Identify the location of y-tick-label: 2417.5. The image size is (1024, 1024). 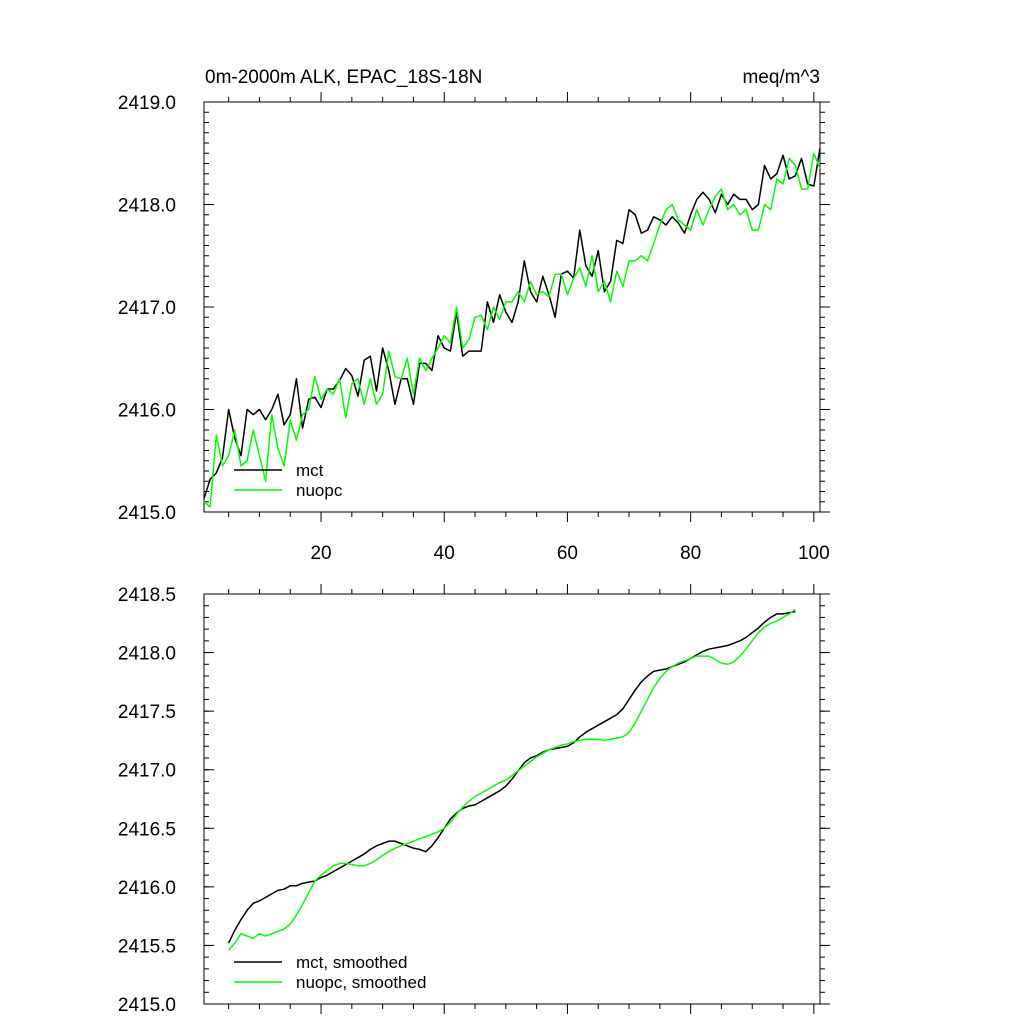
(147, 712).